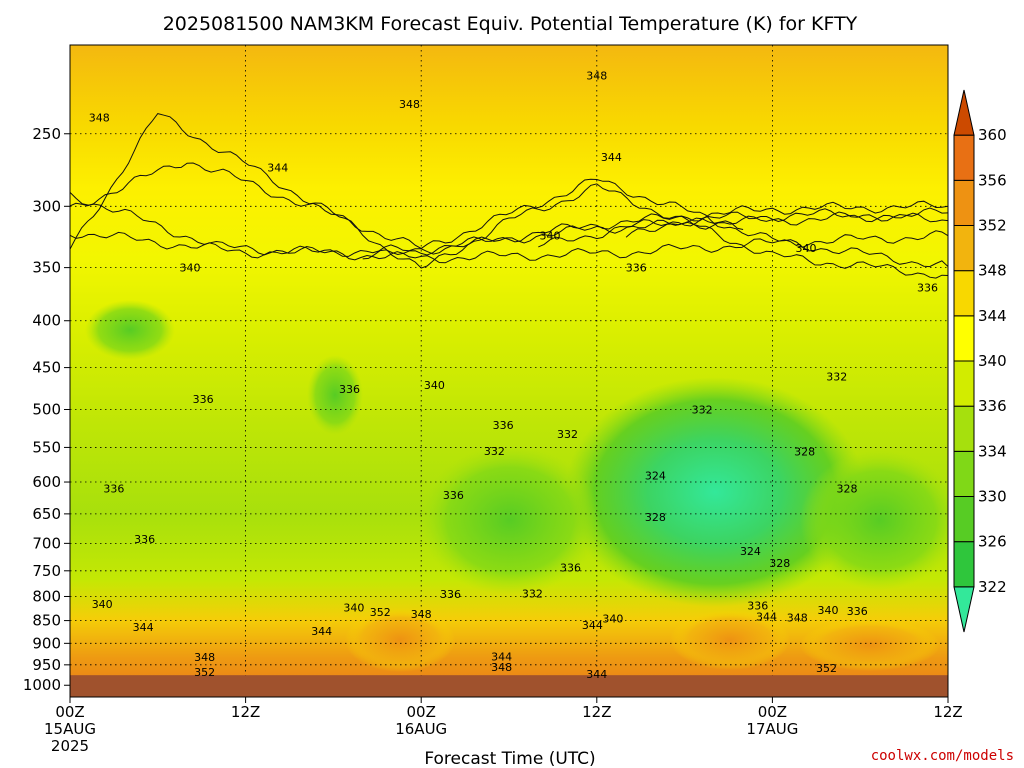 Image resolution: width=1024 pixels, height=768 pixels. What do you see at coordinates (992, 406) in the screenshot?
I see `colorbar-label: 336` at bounding box center [992, 406].